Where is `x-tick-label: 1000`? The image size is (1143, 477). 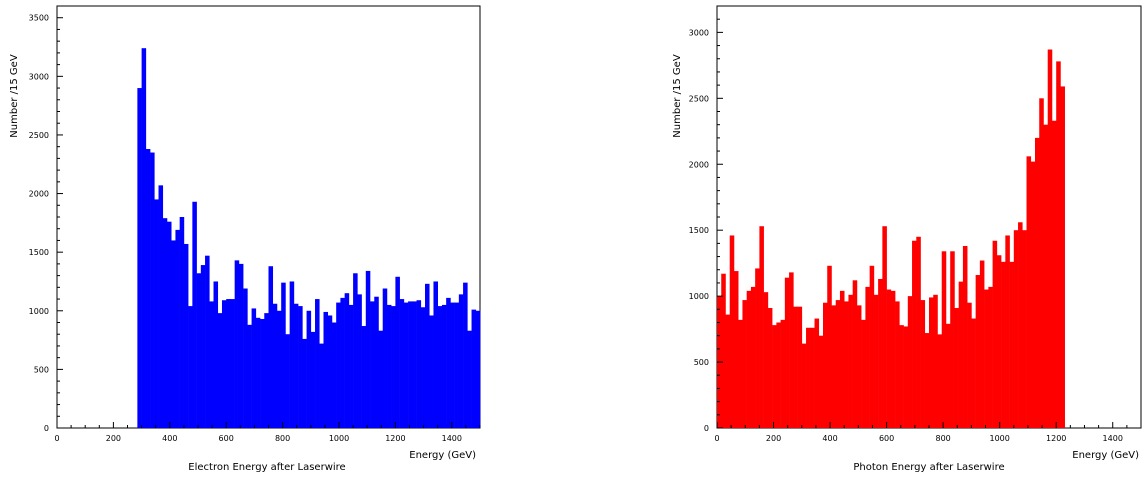
x-tick-label: 1000 is located at coordinates (339, 438).